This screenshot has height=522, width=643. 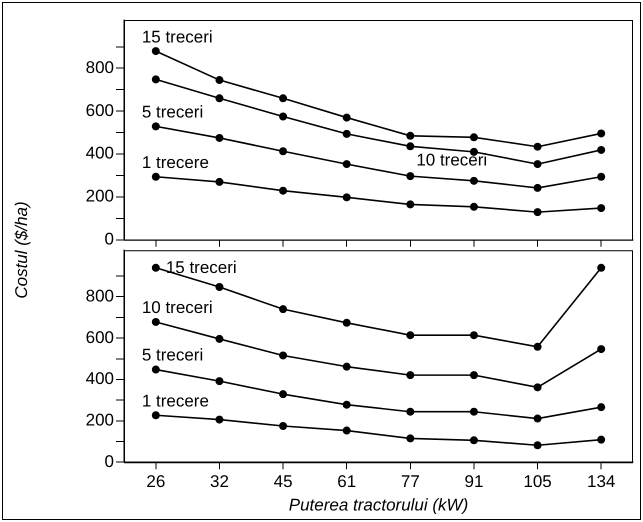 What do you see at coordinates (410, 482) in the screenshot?
I see `x-tick-label: 77` at bounding box center [410, 482].